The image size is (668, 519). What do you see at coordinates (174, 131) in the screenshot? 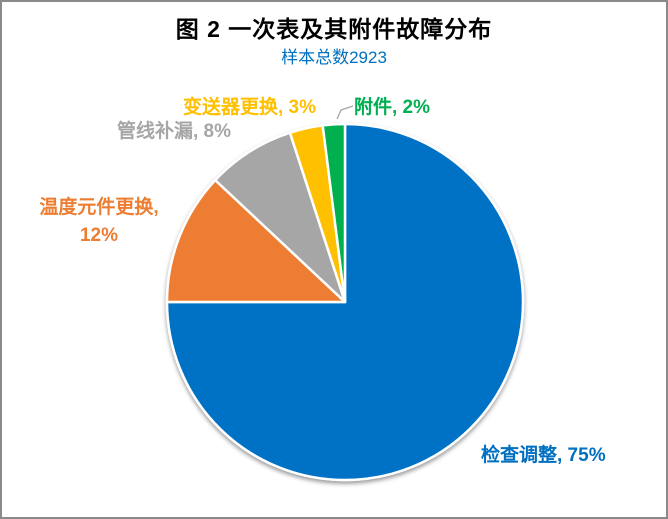
I see `slice-label-guanxian-bulou: 管线补漏, 8%` at bounding box center [174, 131].